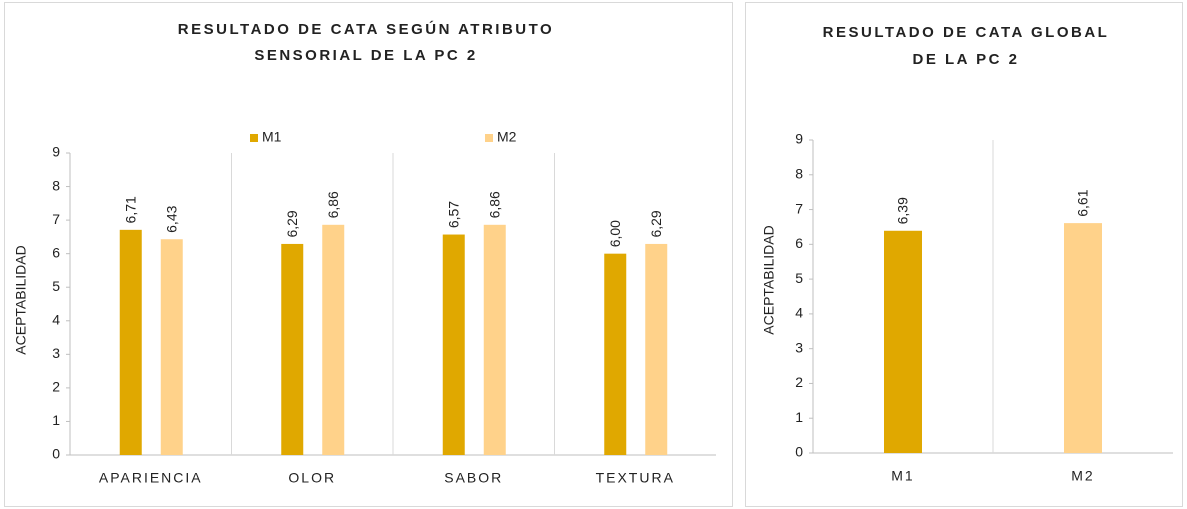  What do you see at coordinates (966, 32) in the screenshot?
I see `chart-title: RESULTADO DE CATA GLOBAL` at bounding box center [966, 32].